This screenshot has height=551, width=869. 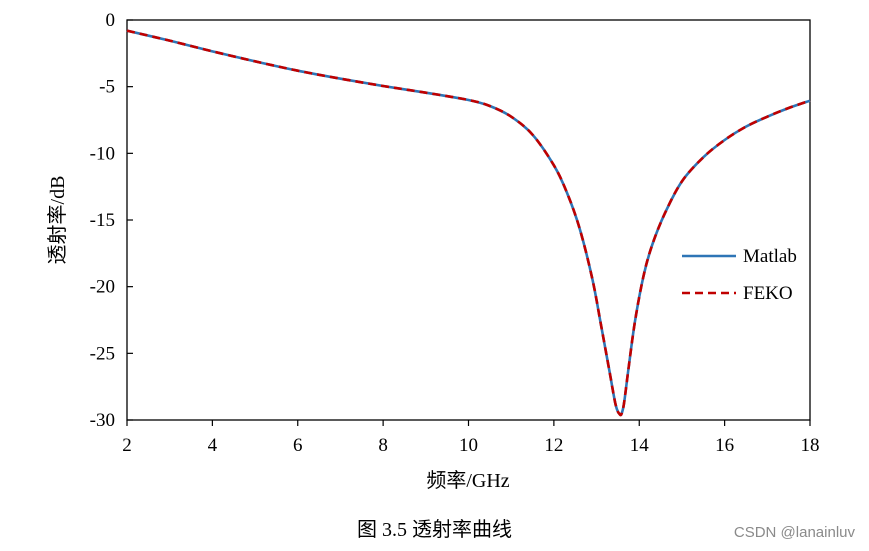 What do you see at coordinates (553, 445) in the screenshot?
I see `x-tick-label: 12` at bounding box center [553, 445].